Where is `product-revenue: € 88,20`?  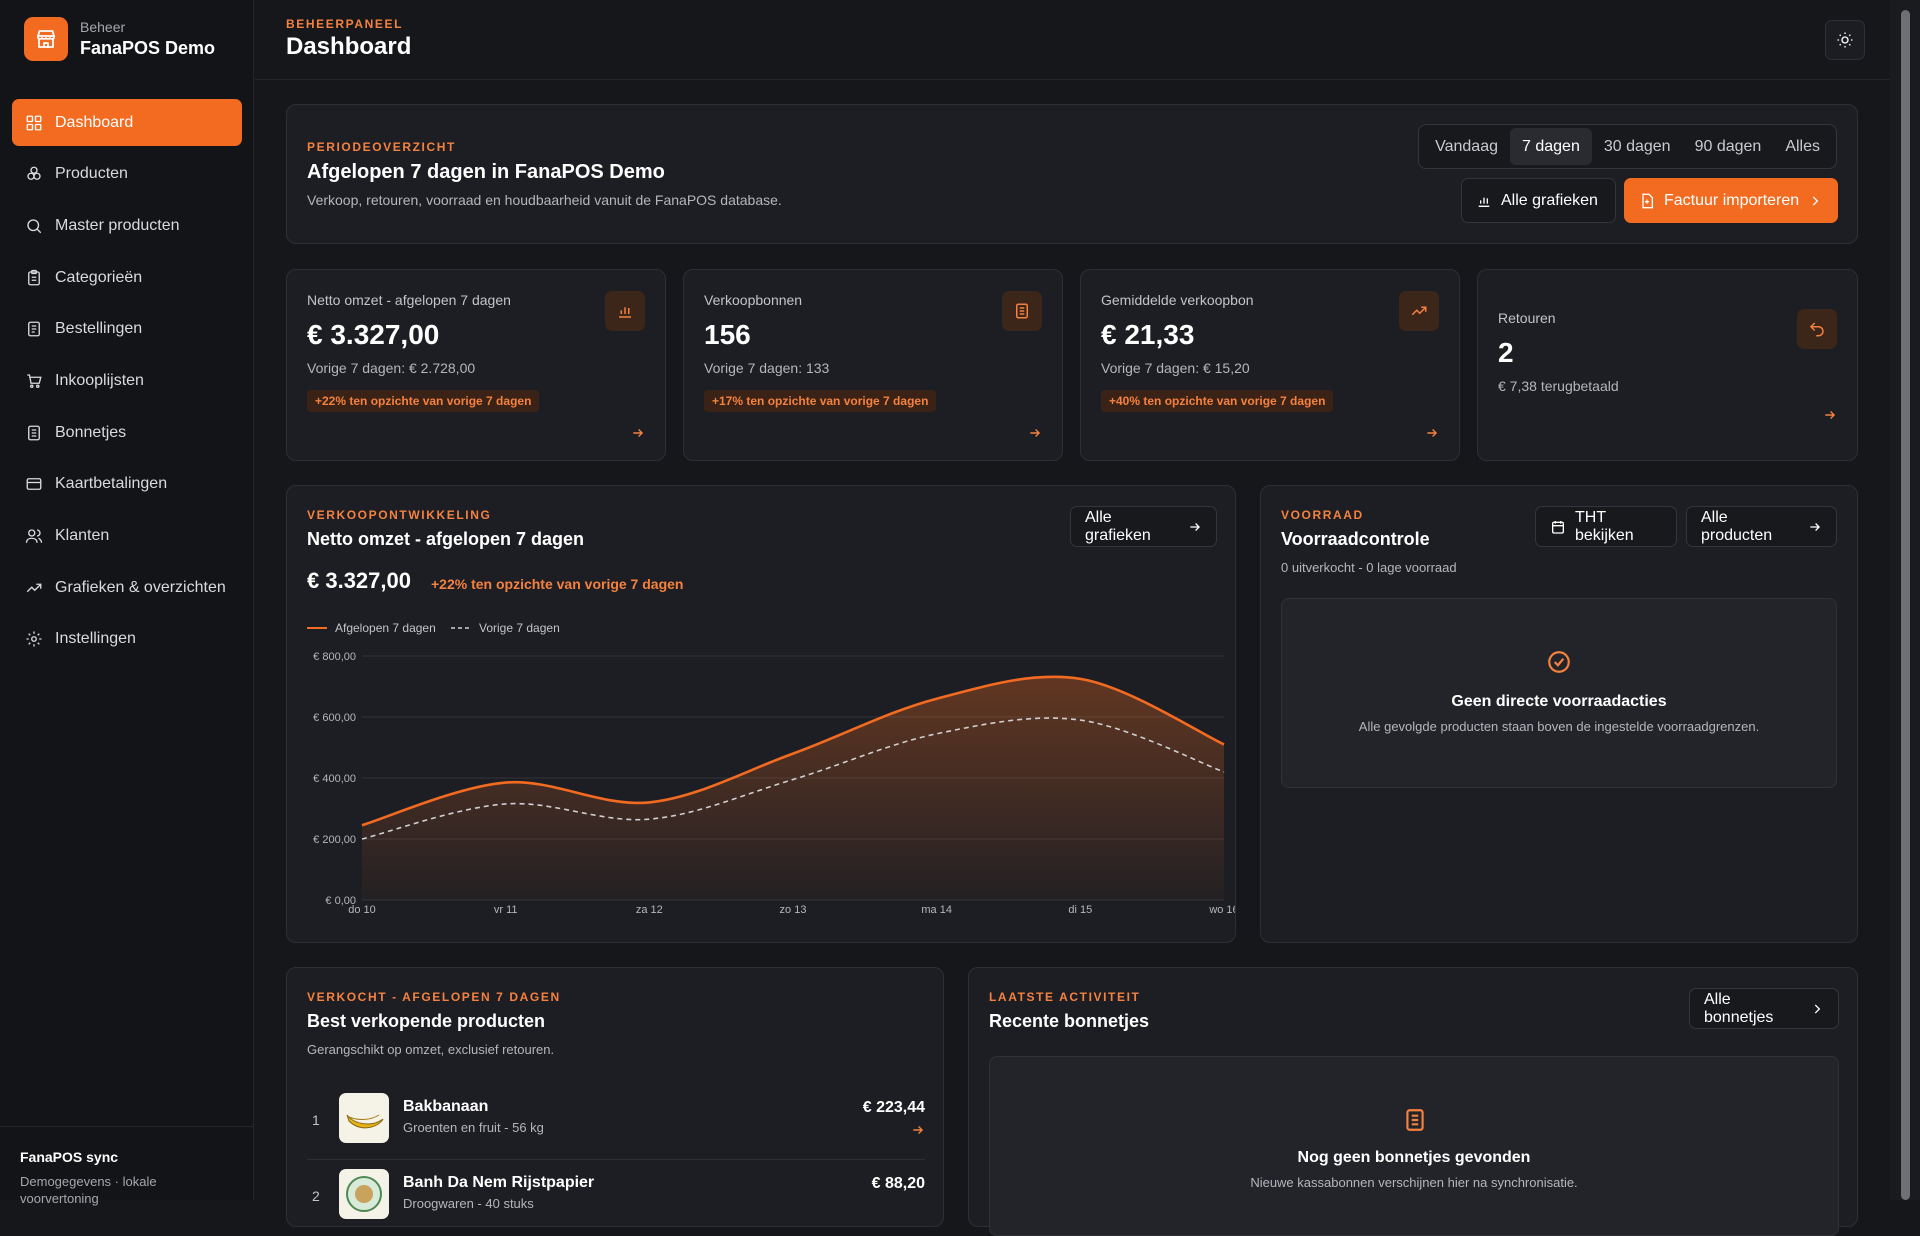
product-revenue: € 88,20 is located at coordinates (898, 1184).